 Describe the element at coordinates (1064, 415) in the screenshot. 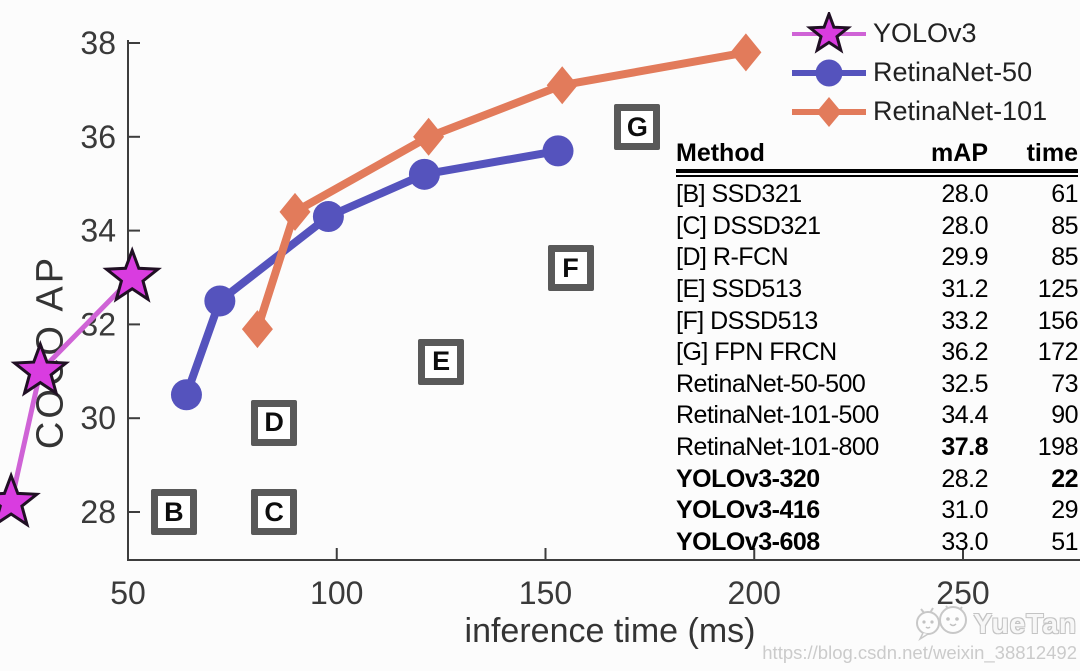

I see `cell-time: 90` at that location.